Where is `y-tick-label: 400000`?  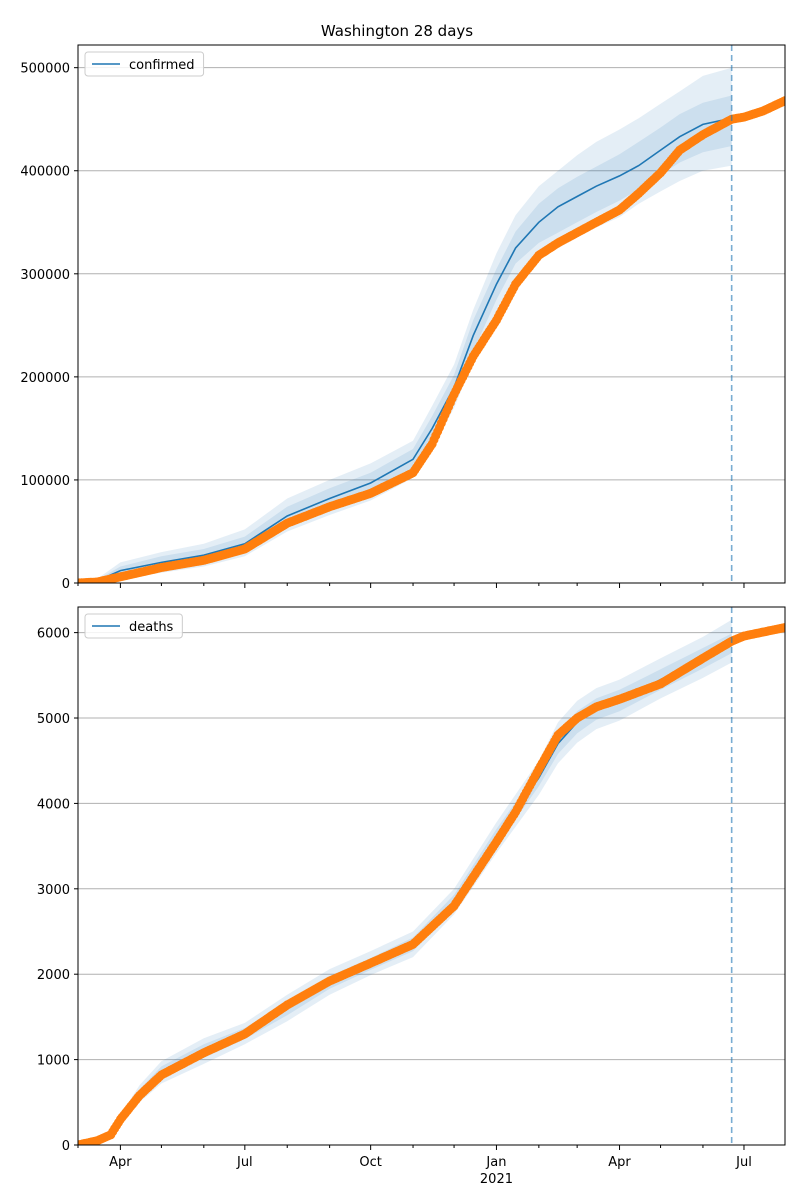
y-tick-label: 400000 is located at coordinates (45, 172).